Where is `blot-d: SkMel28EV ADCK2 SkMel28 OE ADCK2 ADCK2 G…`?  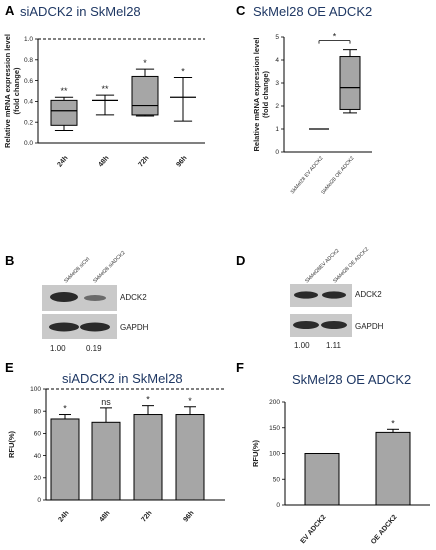 blot-d: SkMel28EV ADCK2 SkMel28 OE ADCK2 ADCK2 G… is located at coordinates (337, 298).